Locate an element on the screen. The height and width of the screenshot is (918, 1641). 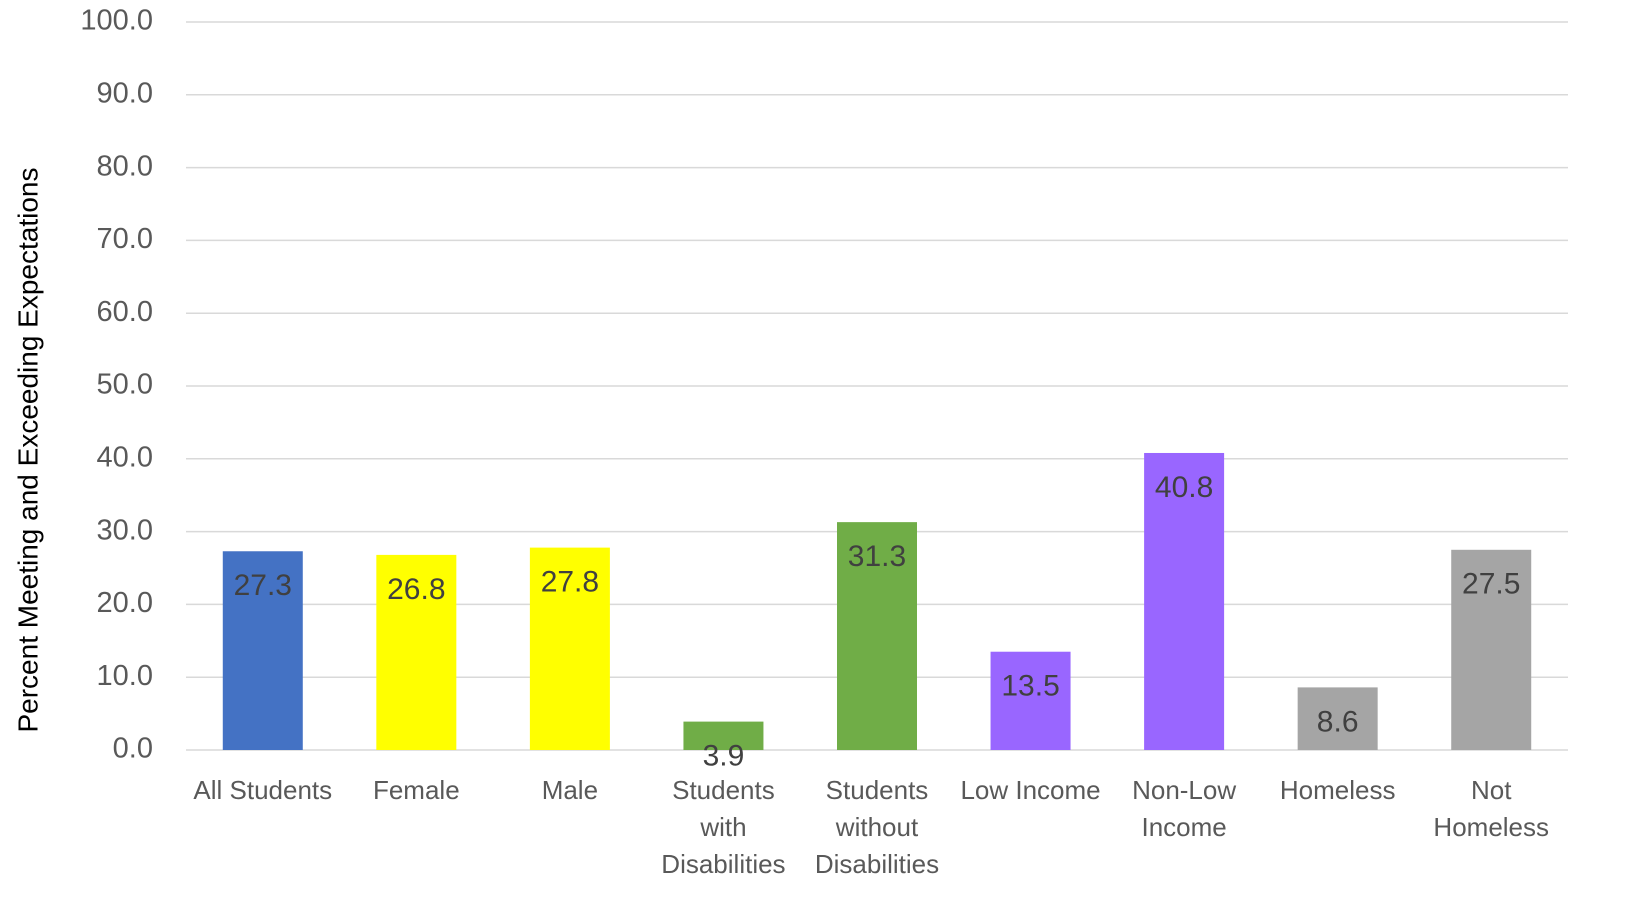
data-label: 3.9 is located at coordinates (724, 756).